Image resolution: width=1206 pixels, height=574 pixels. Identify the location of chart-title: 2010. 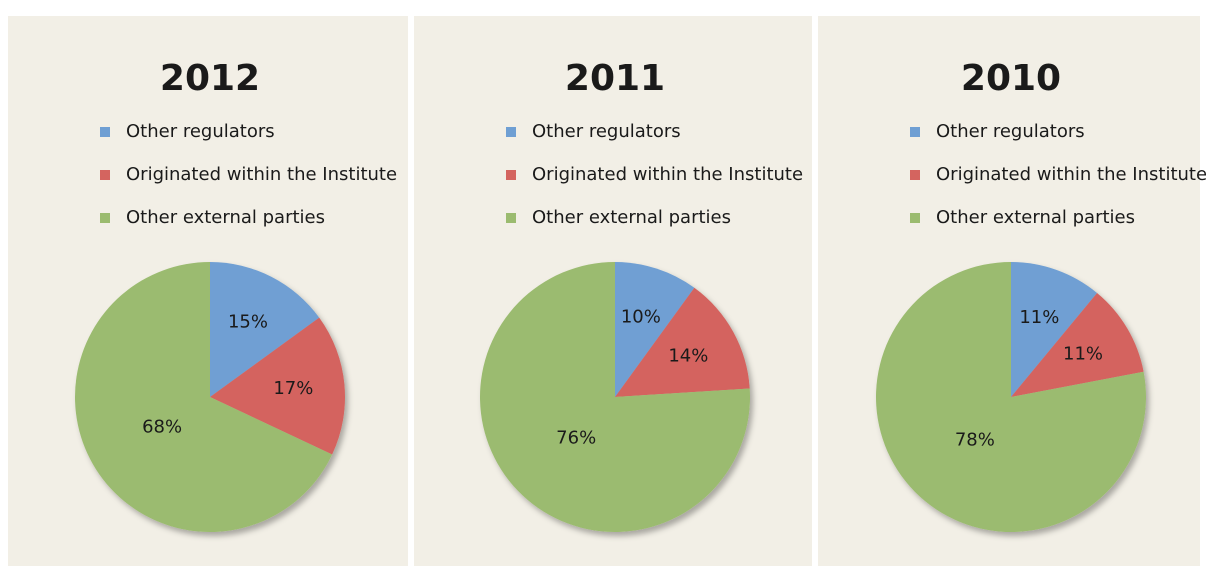
(1011, 78).